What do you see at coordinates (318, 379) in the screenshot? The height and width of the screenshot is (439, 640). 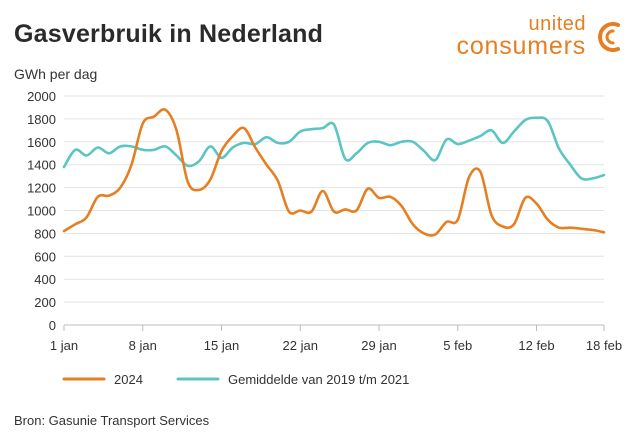 I see `legend-average-label: Gemiddelde van 2019 t/m 2021` at bounding box center [318, 379].